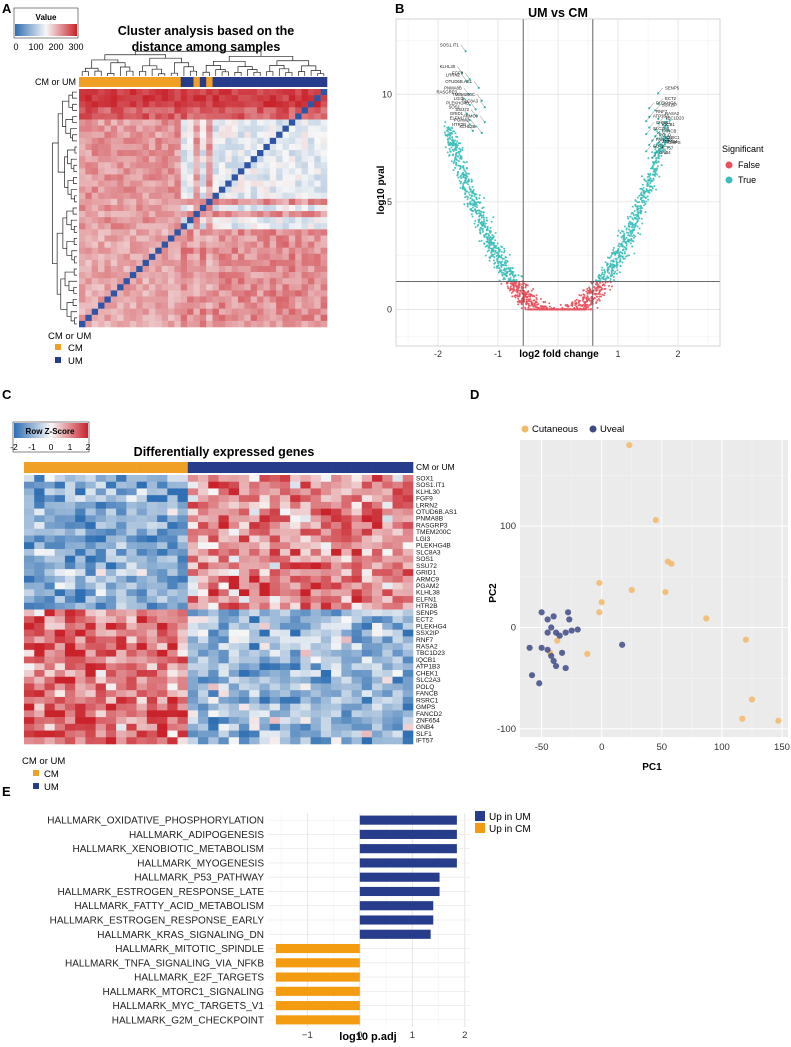 The image size is (791, 1047). What do you see at coordinates (449, 44) in the screenshot?
I see `gene-label: SOS1.IT1` at bounding box center [449, 44].